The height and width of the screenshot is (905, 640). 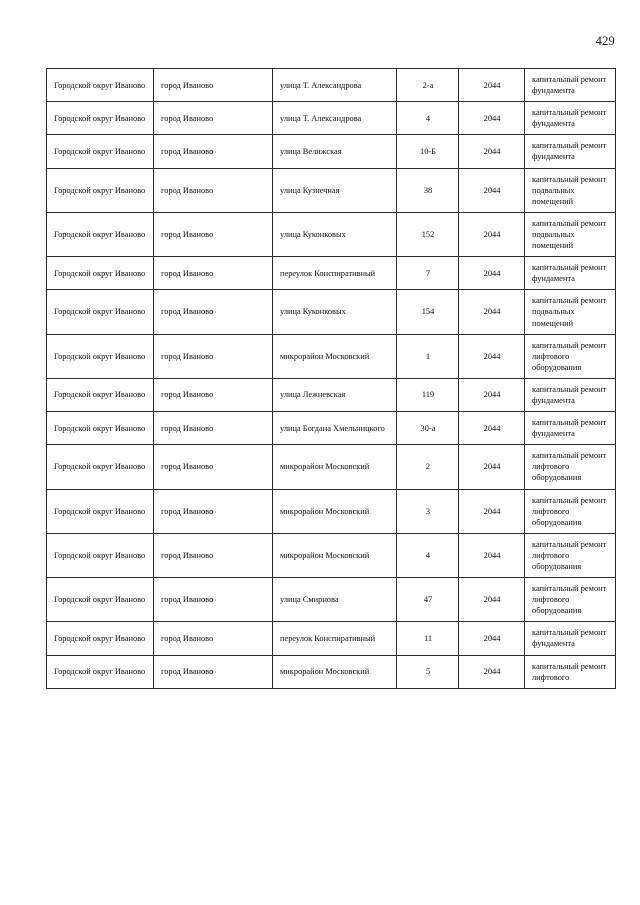 I want to click on cell-house: 5, so click(x=427, y=671).